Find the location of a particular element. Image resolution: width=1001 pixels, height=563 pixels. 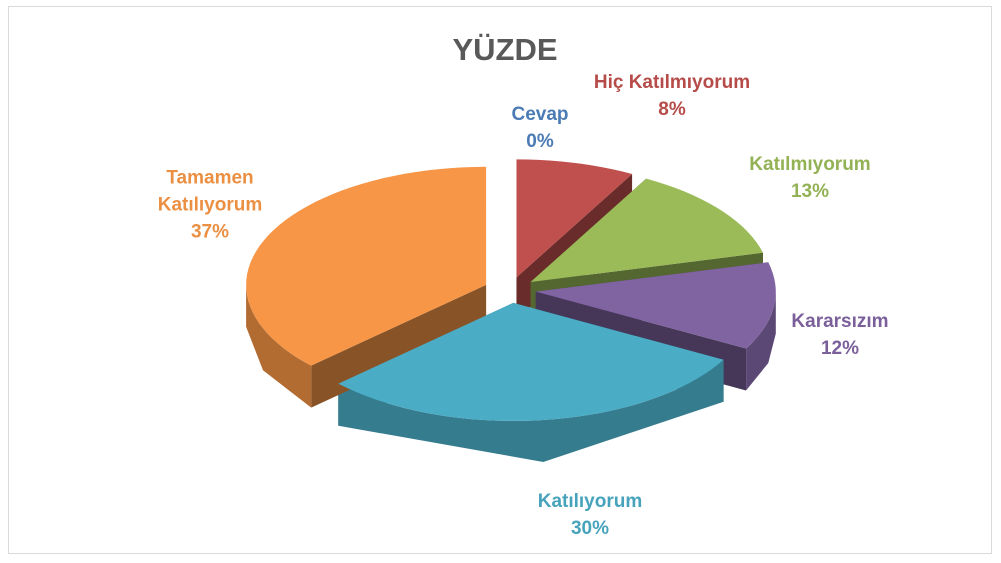

value-label: 37% is located at coordinates (210, 232).